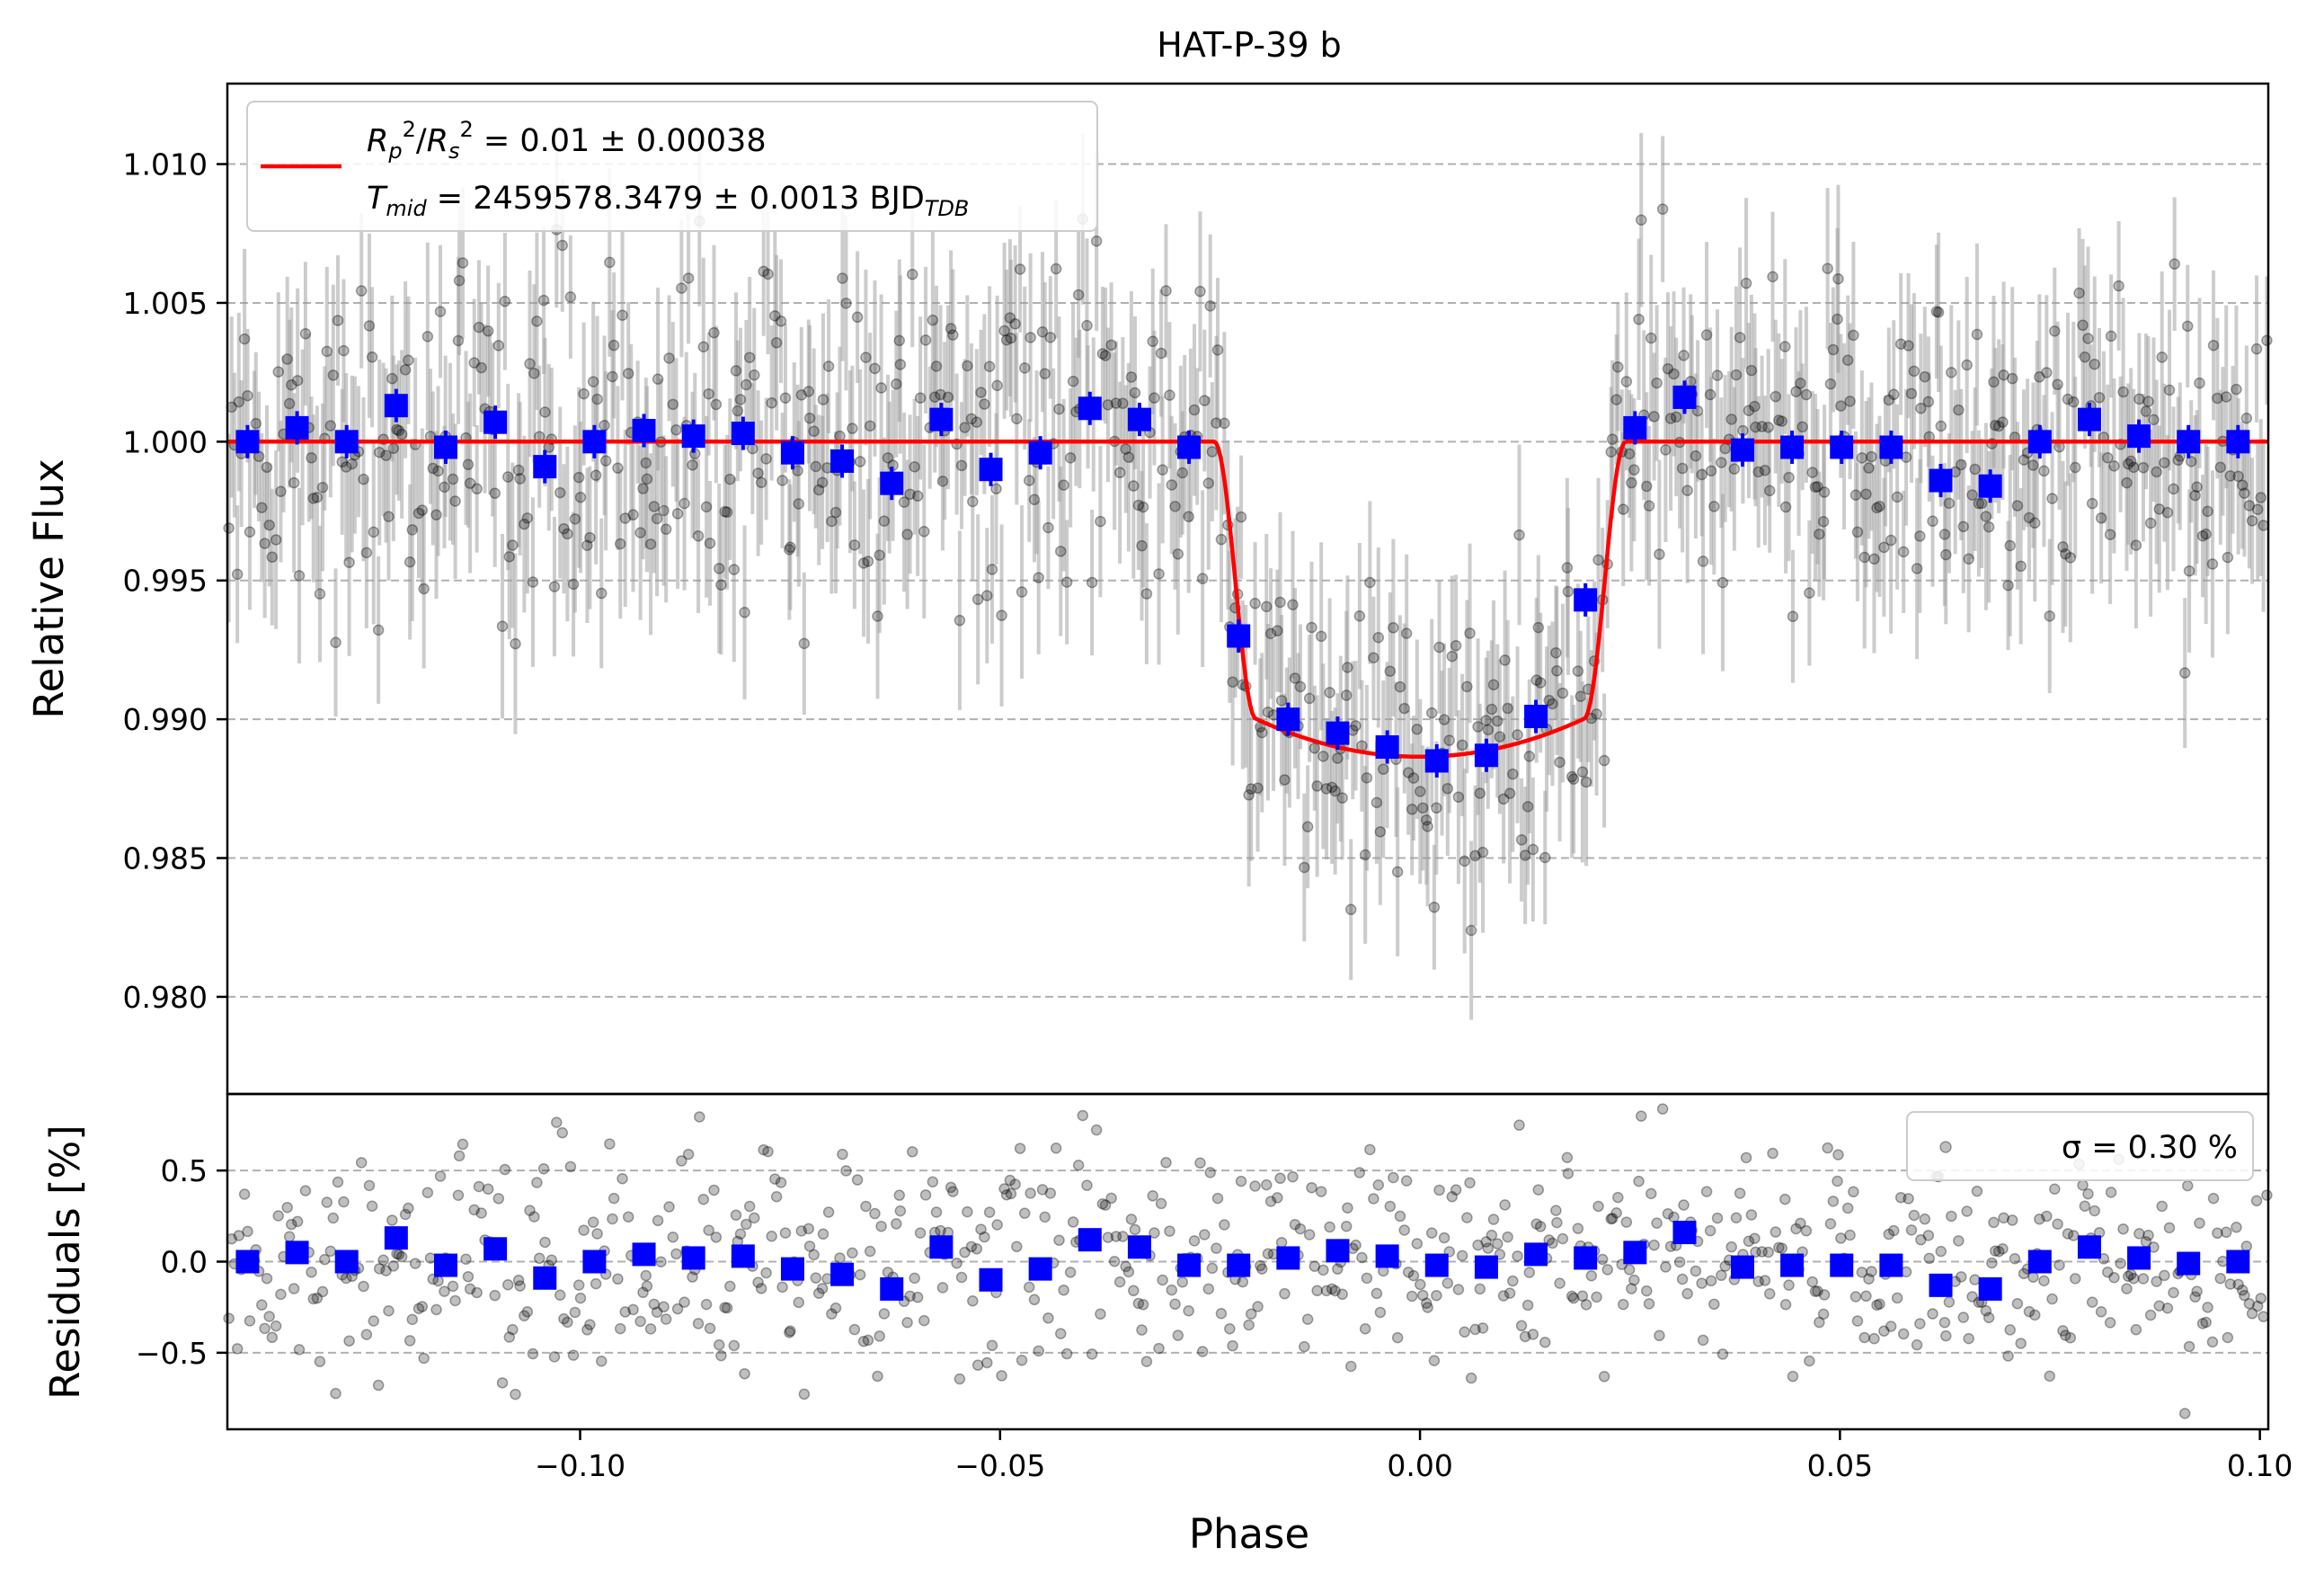 The image size is (2324, 1583). I want to click on flux-y-tick-label: 1.000, so click(165, 442).